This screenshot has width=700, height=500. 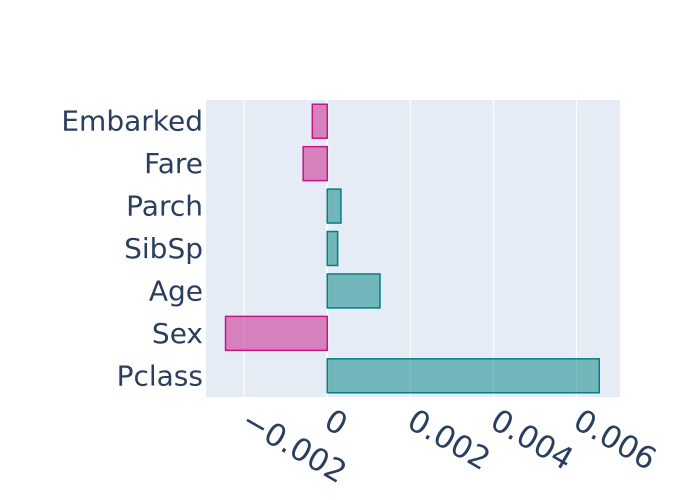 I want to click on x-tick-label-2: 0.002, so click(x=448, y=440).